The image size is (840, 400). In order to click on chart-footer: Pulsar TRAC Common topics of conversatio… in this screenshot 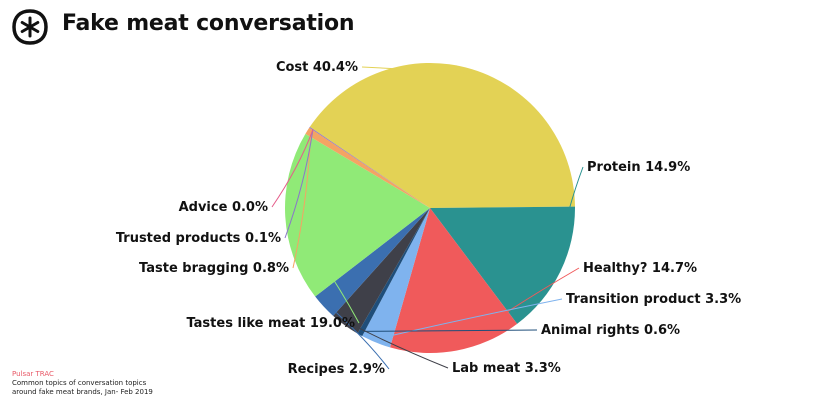, I will do `click(142, 383)`.